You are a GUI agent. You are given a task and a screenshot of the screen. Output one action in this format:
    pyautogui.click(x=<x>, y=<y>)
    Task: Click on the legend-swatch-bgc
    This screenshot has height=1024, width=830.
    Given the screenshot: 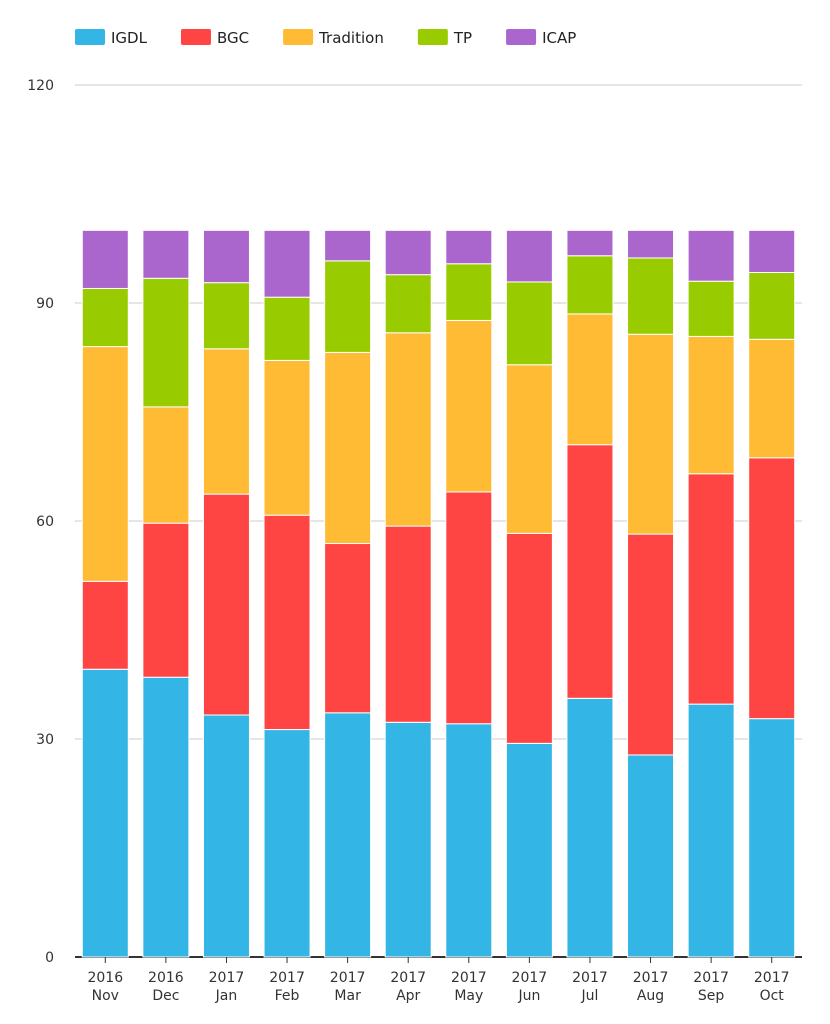 What is the action you would take?
    pyautogui.click(x=195, y=37)
    